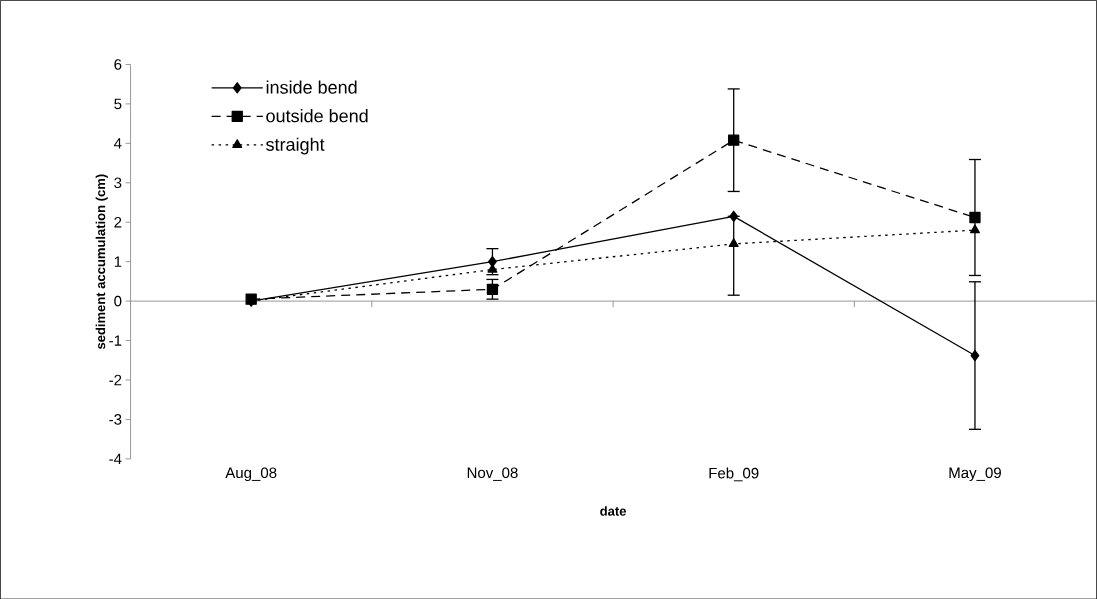 Image resolution: width=1097 pixels, height=599 pixels. Describe the element at coordinates (734, 474) in the screenshot. I see `x-tick-label: Feb_09` at that location.